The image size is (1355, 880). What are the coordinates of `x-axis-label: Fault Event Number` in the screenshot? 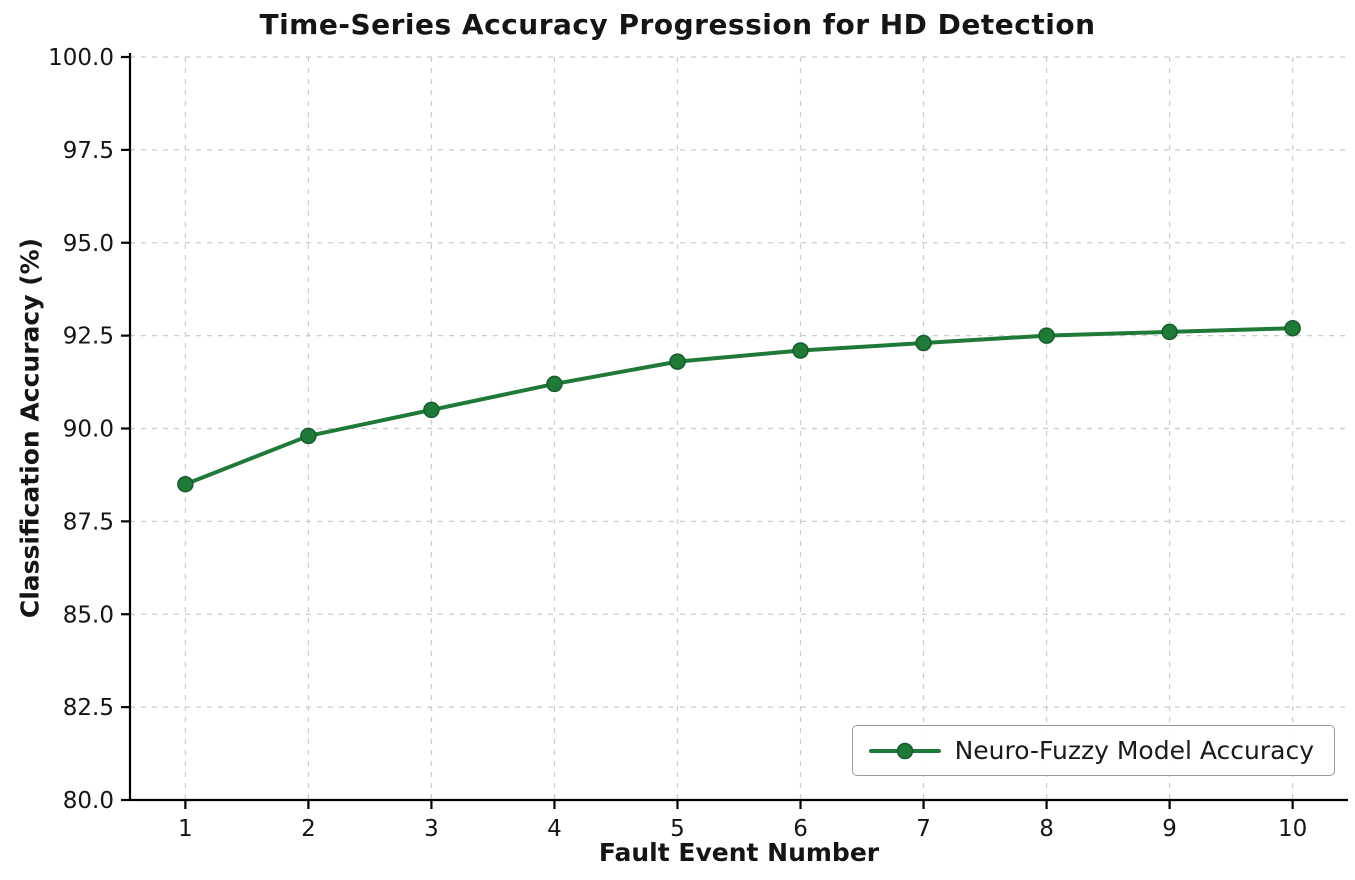 It's located at (739, 852).